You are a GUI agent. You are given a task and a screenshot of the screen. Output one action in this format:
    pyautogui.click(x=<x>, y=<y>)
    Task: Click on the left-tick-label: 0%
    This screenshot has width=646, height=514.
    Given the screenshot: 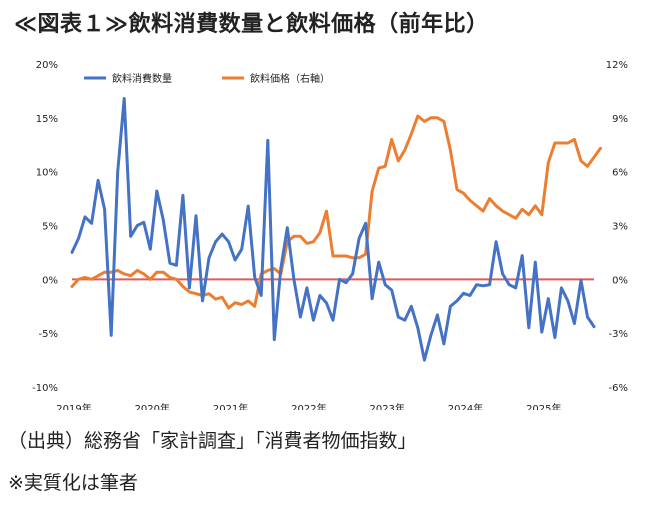 What is the action you would take?
    pyautogui.click(x=50, y=280)
    